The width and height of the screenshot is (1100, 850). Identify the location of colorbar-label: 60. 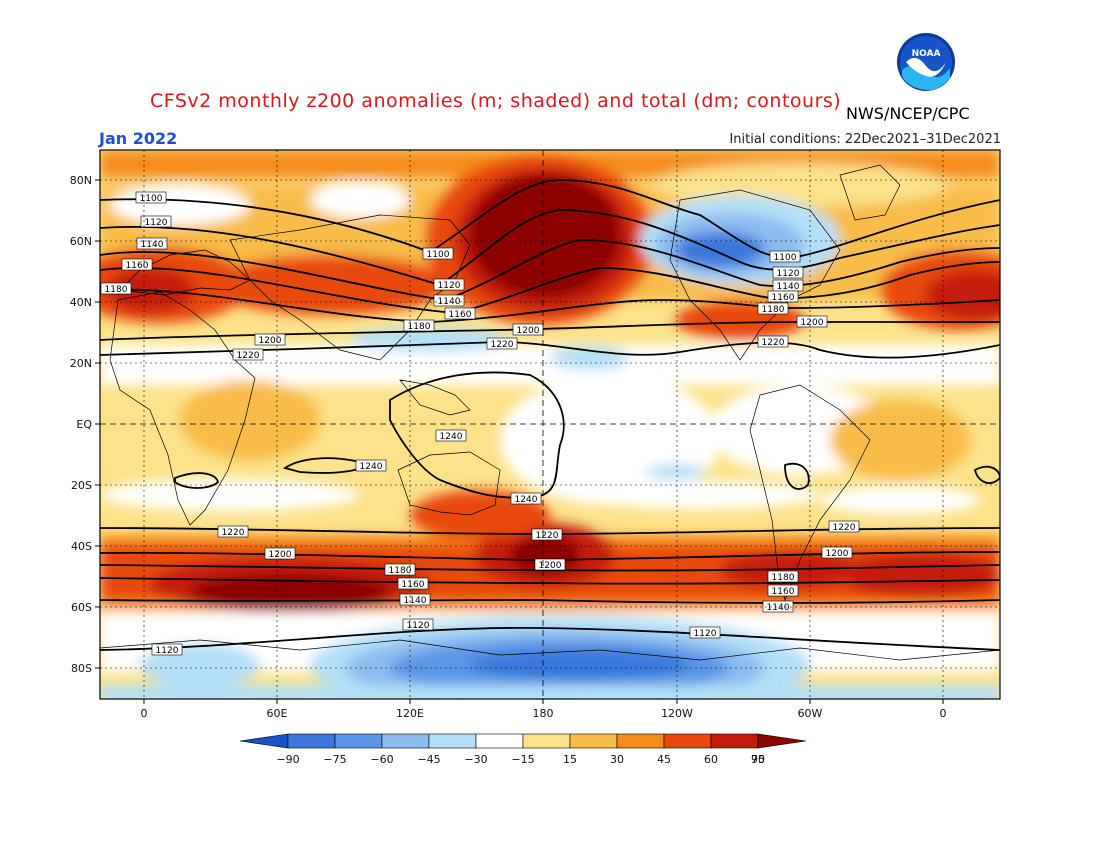
(711, 759).